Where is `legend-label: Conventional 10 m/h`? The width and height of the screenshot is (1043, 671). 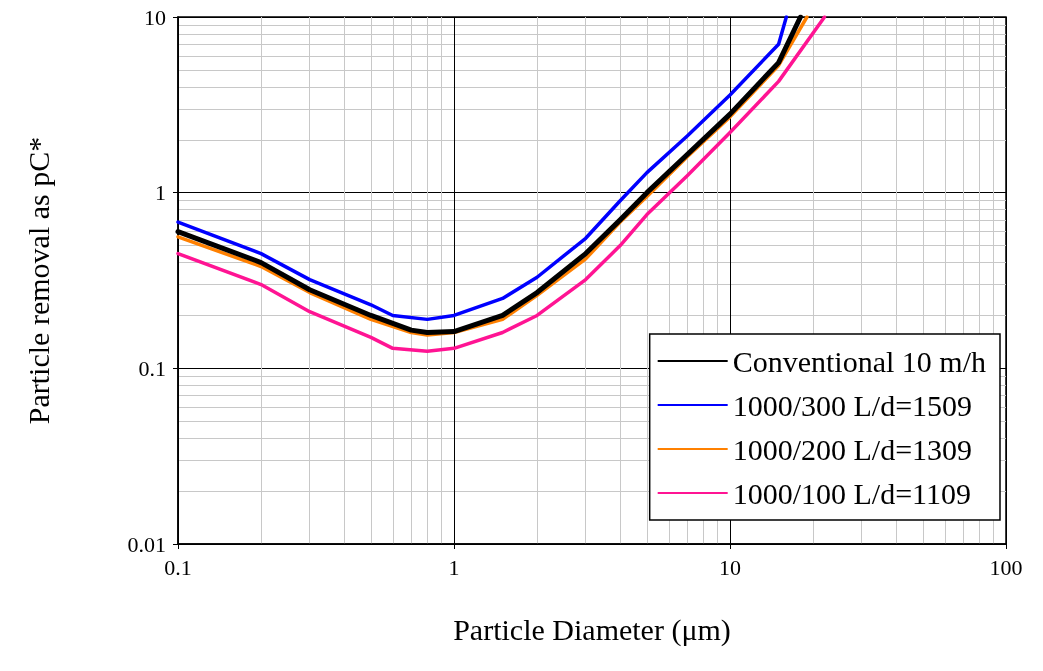
legend-label: Conventional 10 m/h is located at coordinates (859, 361).